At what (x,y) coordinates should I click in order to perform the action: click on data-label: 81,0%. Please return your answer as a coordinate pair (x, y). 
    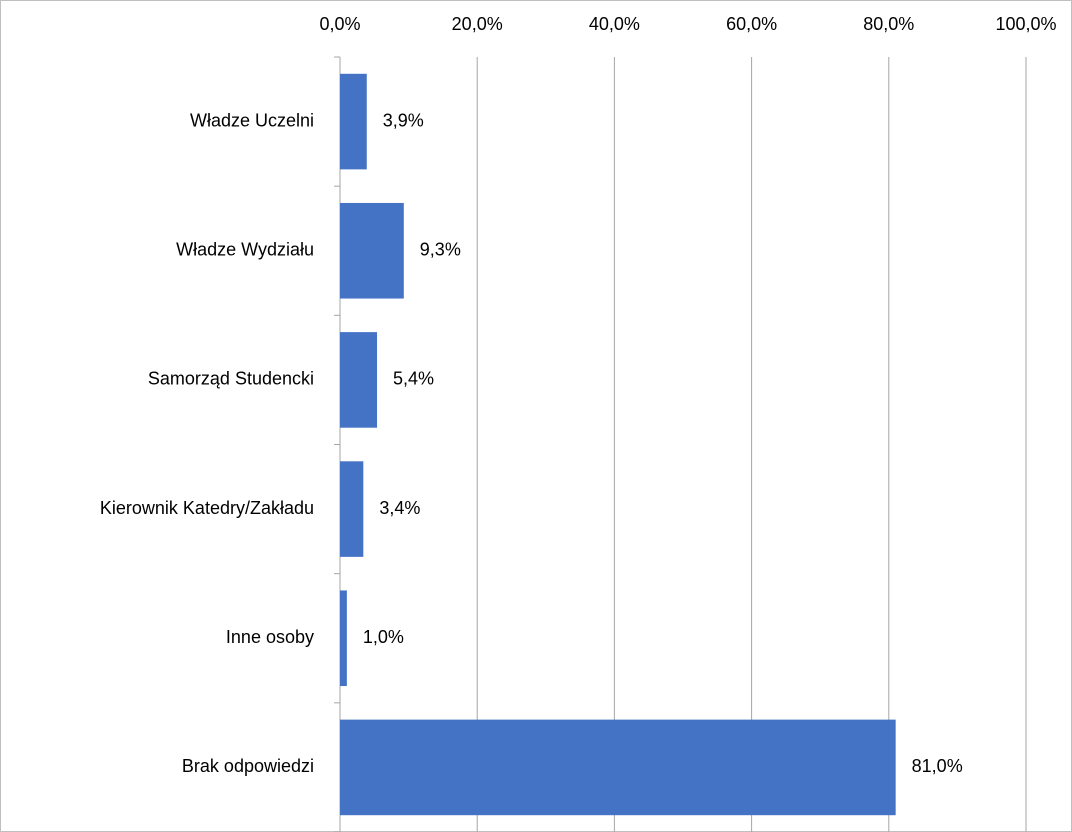
    Looking at the image, I should click on (937, 766).